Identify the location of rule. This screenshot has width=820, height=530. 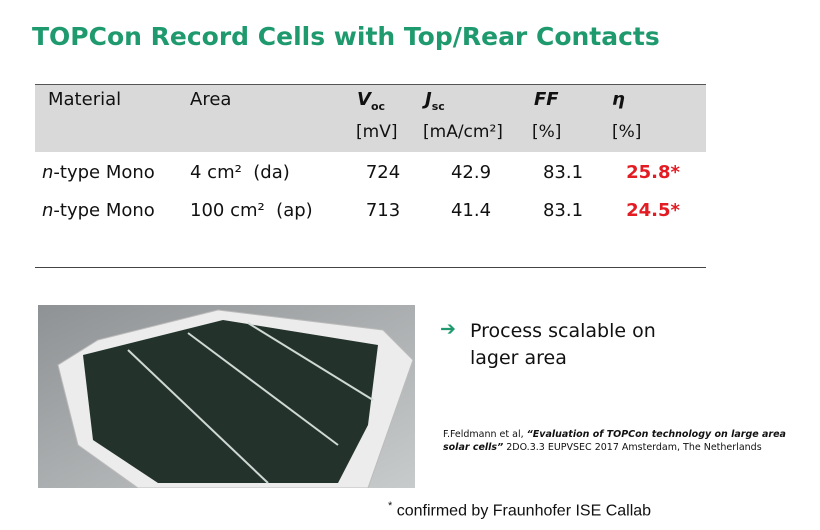
(370, 267).